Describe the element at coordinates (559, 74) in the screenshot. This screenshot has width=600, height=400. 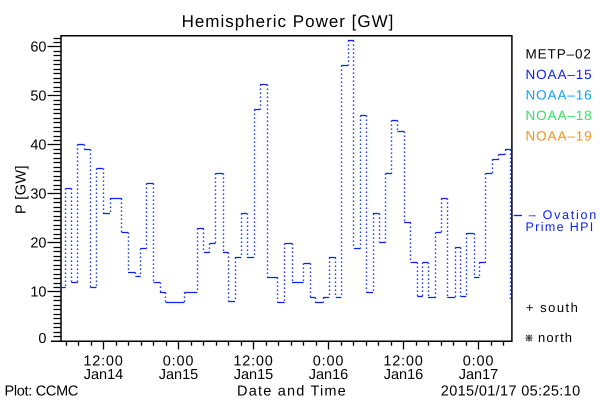
I see `svg-text: NOAA–15` at that location.